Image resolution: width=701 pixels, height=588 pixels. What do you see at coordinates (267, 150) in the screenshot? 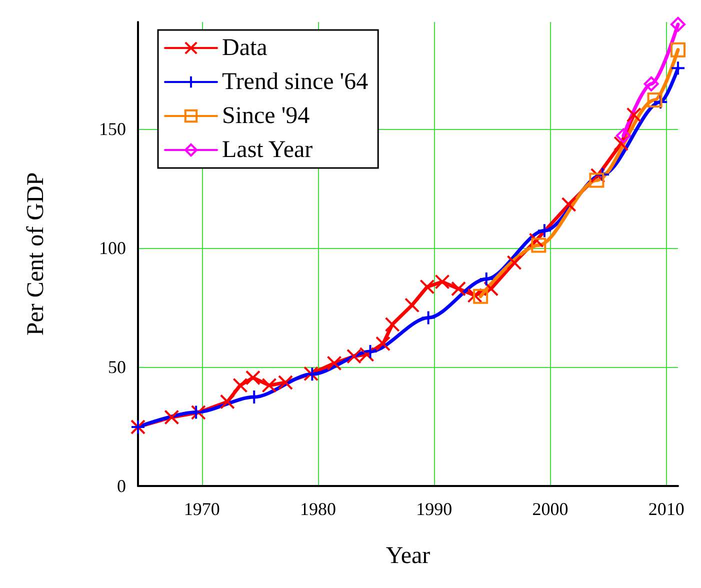
I see `legend-label: Last Year` at bounding box center [267, 150].